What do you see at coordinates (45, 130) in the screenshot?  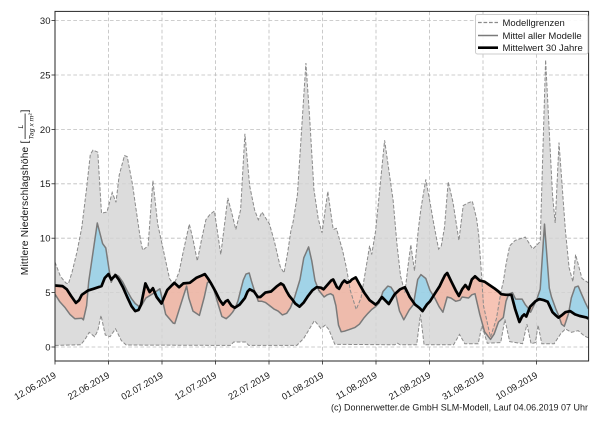 I see `svg-text: 20` at bounding box center [45, 130].